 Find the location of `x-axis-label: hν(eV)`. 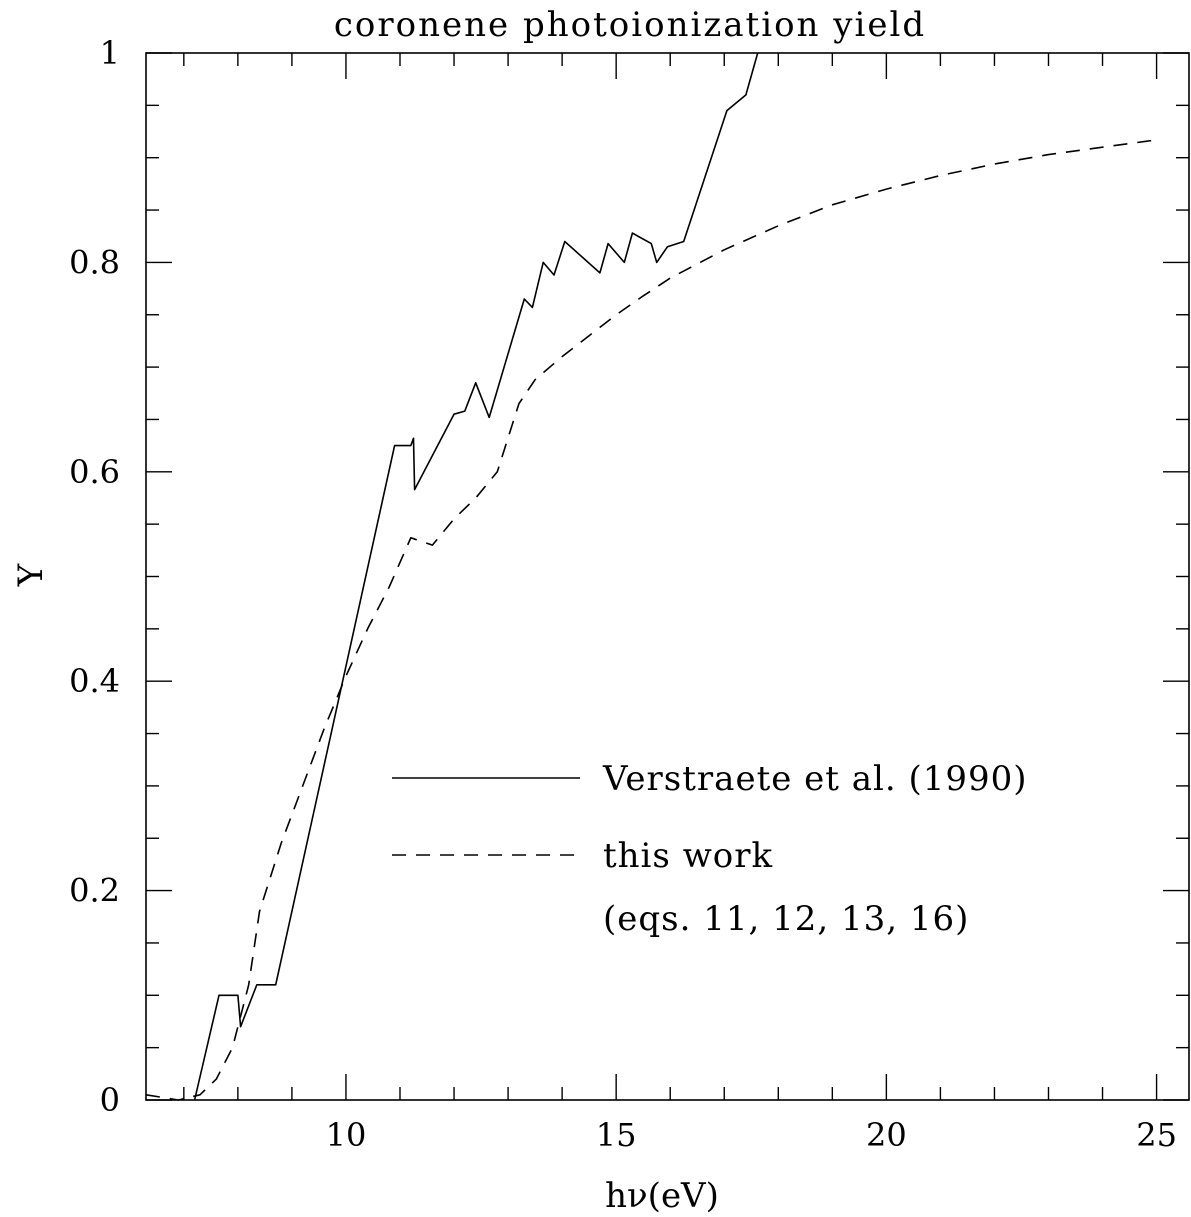

x-axis-label: hν(eV) is located at coordinates (662, 1196).